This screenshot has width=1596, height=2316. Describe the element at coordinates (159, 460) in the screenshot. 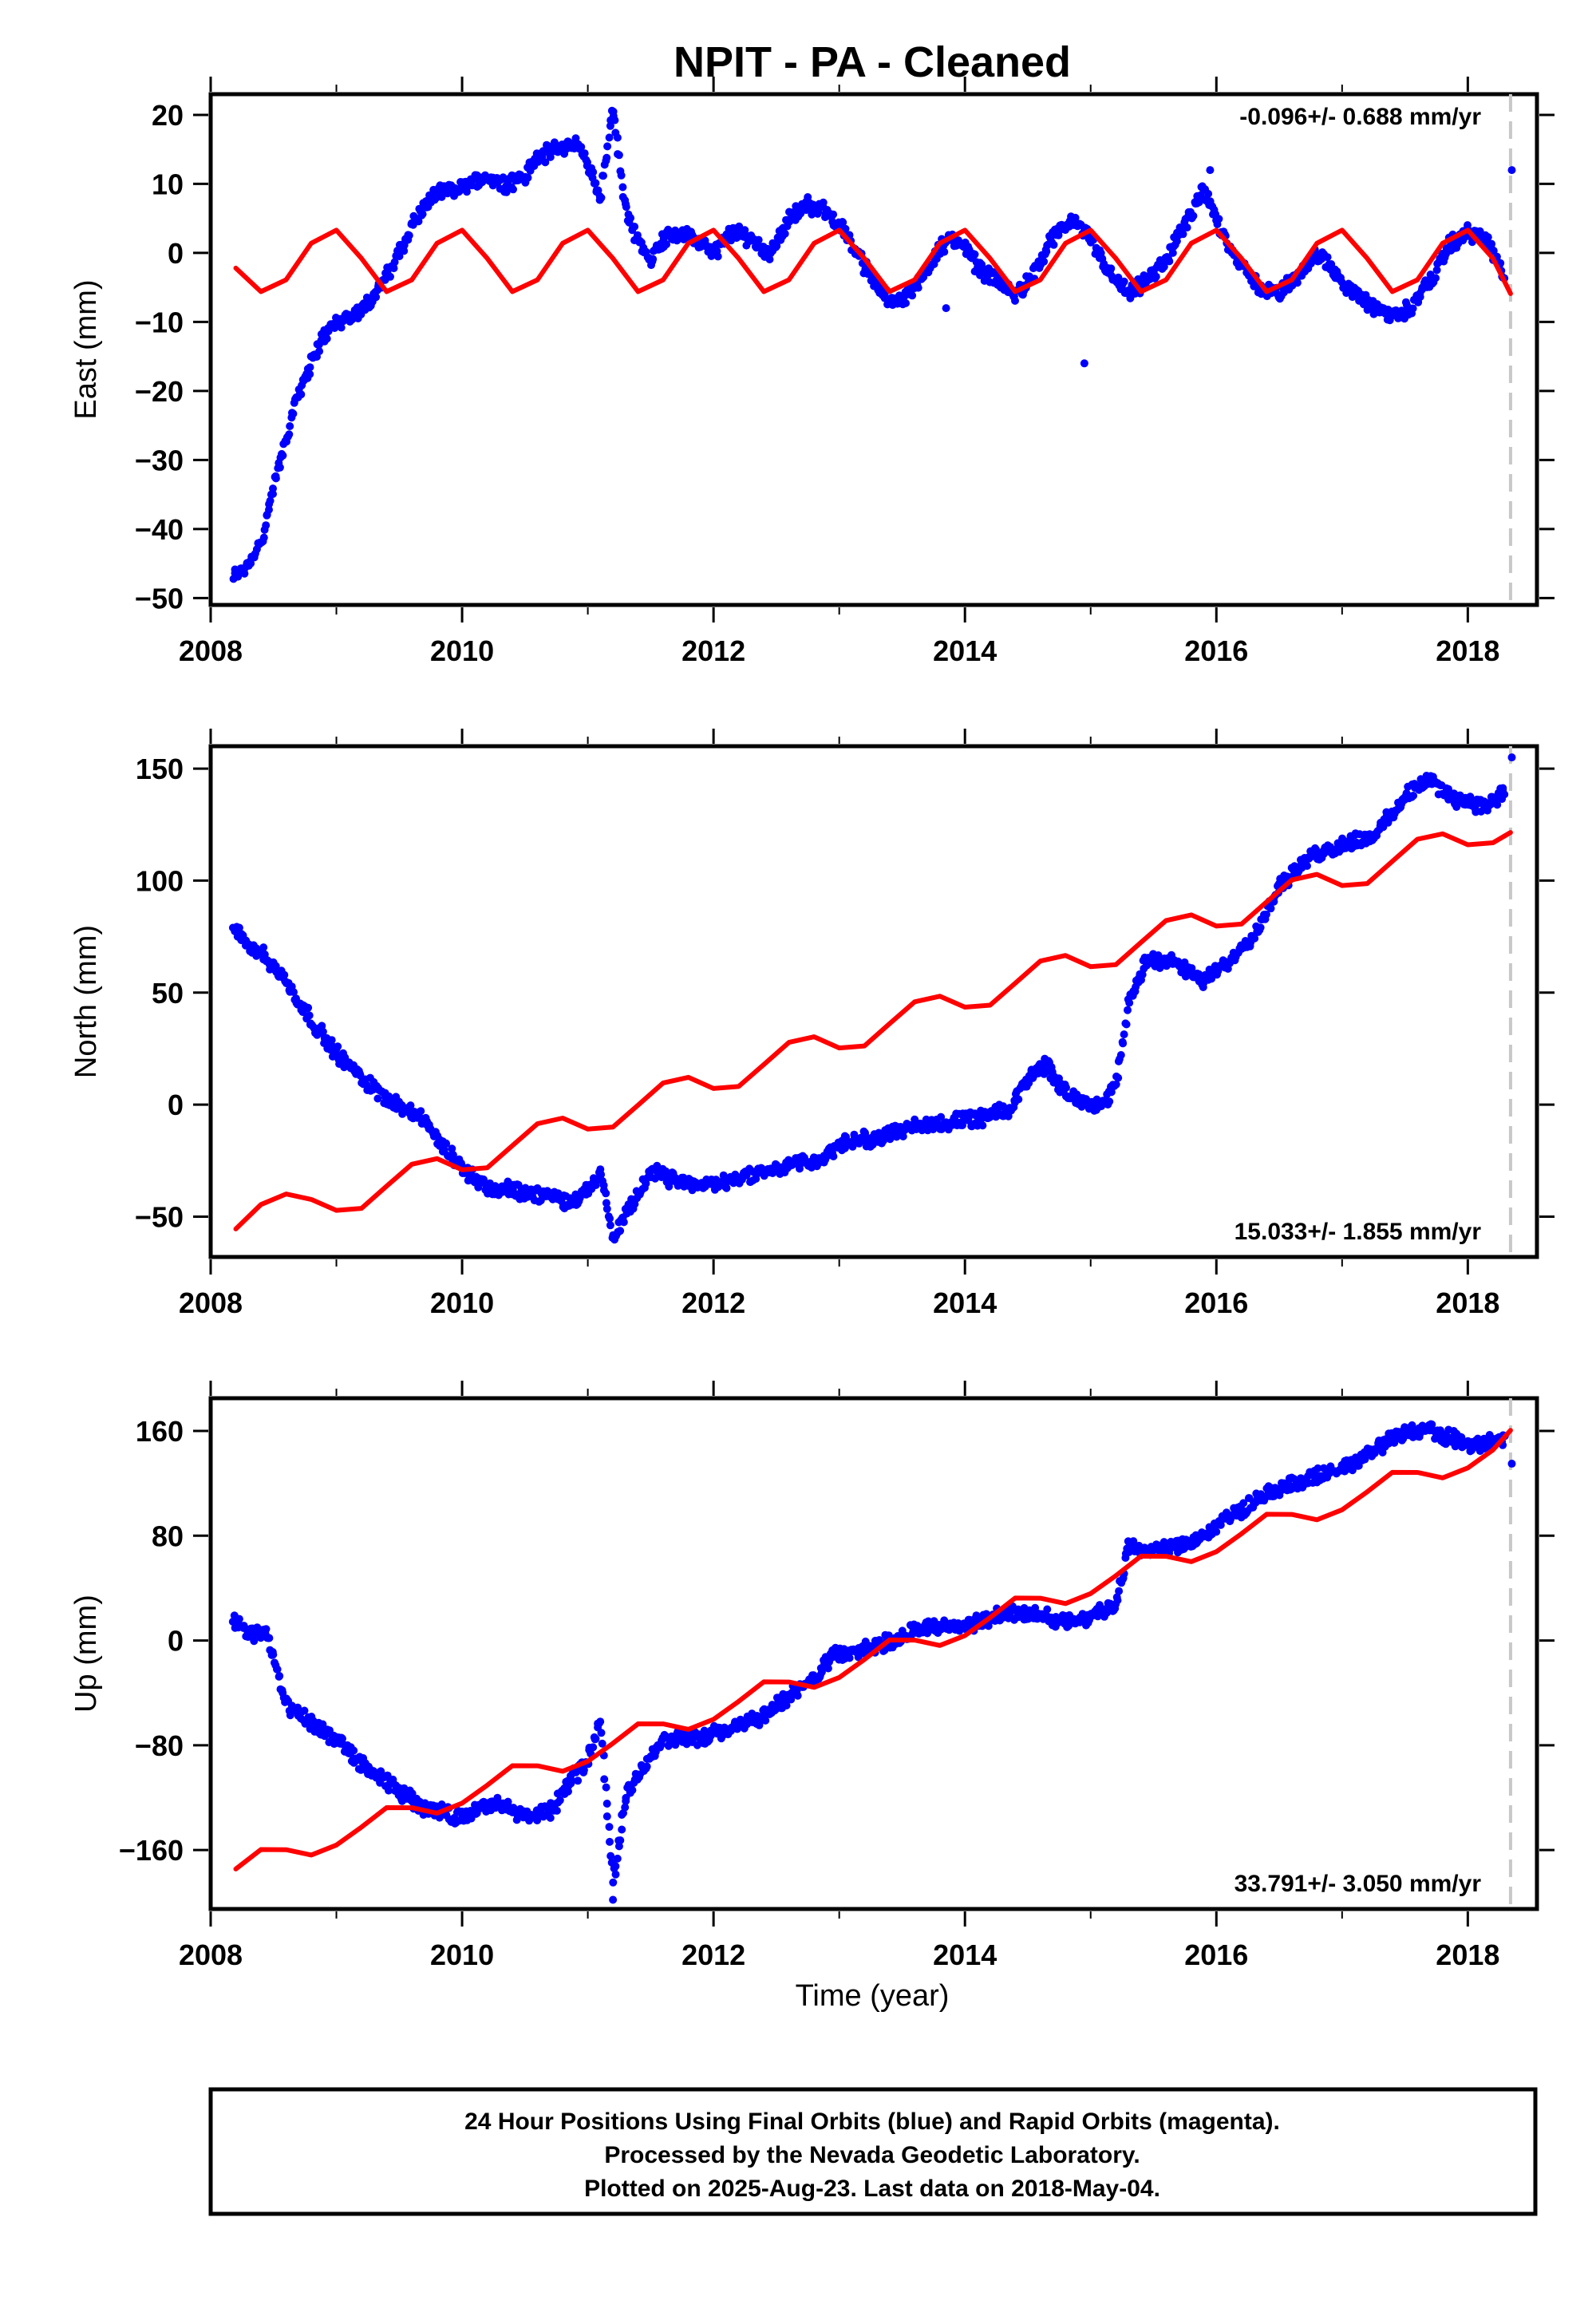

I see `y-tick-label: −30` at that location.